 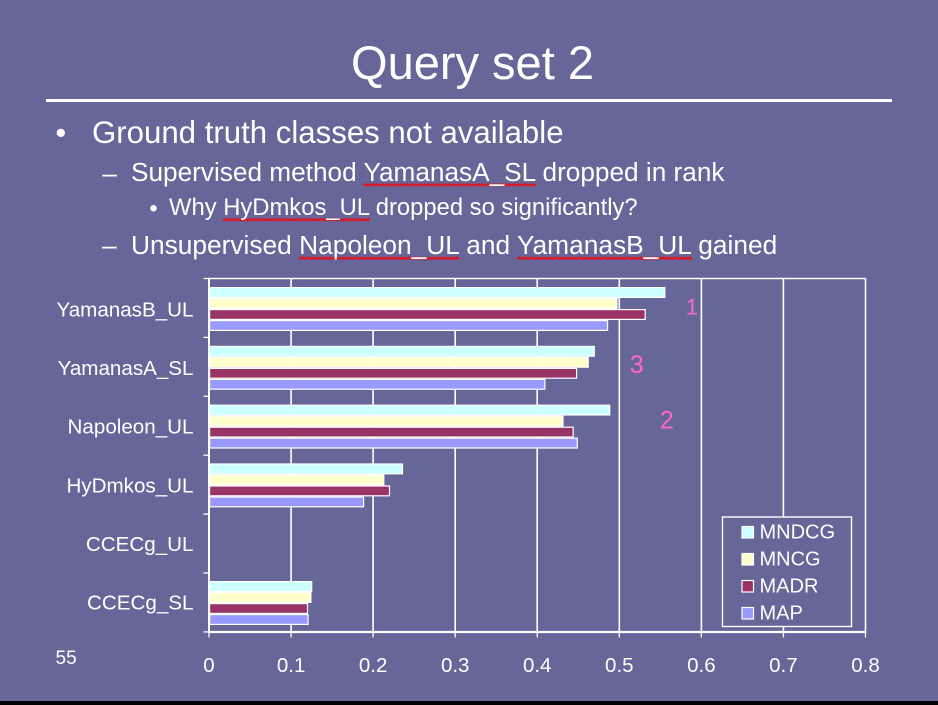 What do you see at coordinates (692, 307) in the screenshot?
I see `svg-text: 1` at bounding box center [692, 307].